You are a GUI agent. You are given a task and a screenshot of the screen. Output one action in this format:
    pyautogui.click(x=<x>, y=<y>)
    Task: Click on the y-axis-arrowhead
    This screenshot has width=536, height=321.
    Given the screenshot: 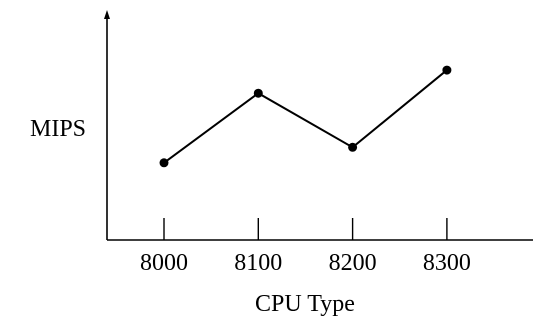 What is the action you would take?
    pyautogui.click(x=107, y=14)
    